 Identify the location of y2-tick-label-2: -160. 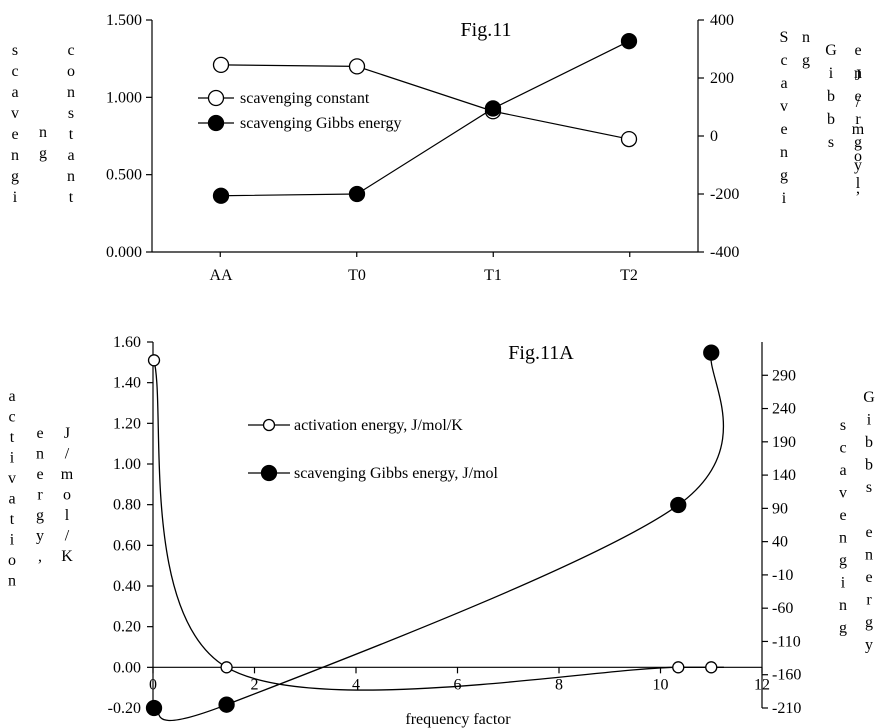
(786, 675).